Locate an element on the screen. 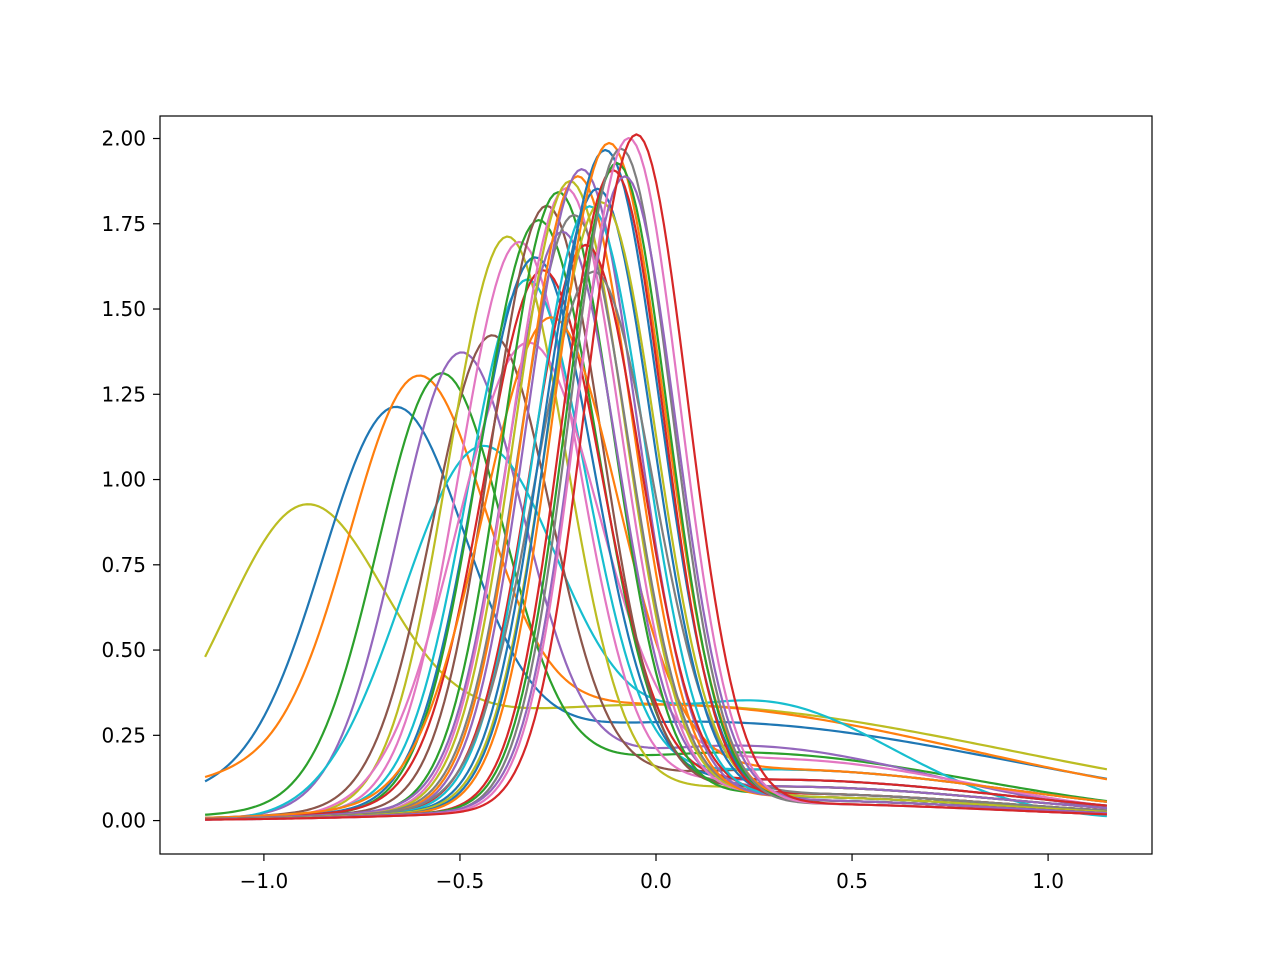 This screenshot has width=1280, height=960. y-tick-label: 2.00 is located at coordinates (123, 139).